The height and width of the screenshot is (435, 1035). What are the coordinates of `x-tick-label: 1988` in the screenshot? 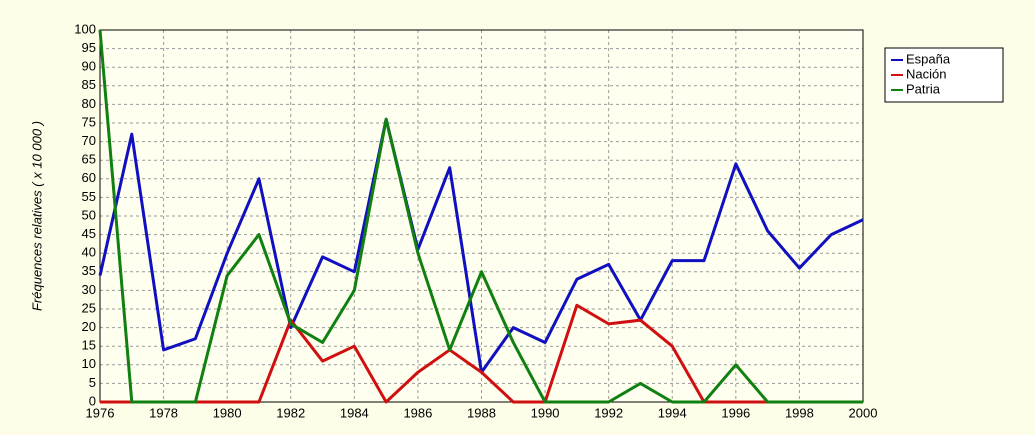 It's located at (481, 412).